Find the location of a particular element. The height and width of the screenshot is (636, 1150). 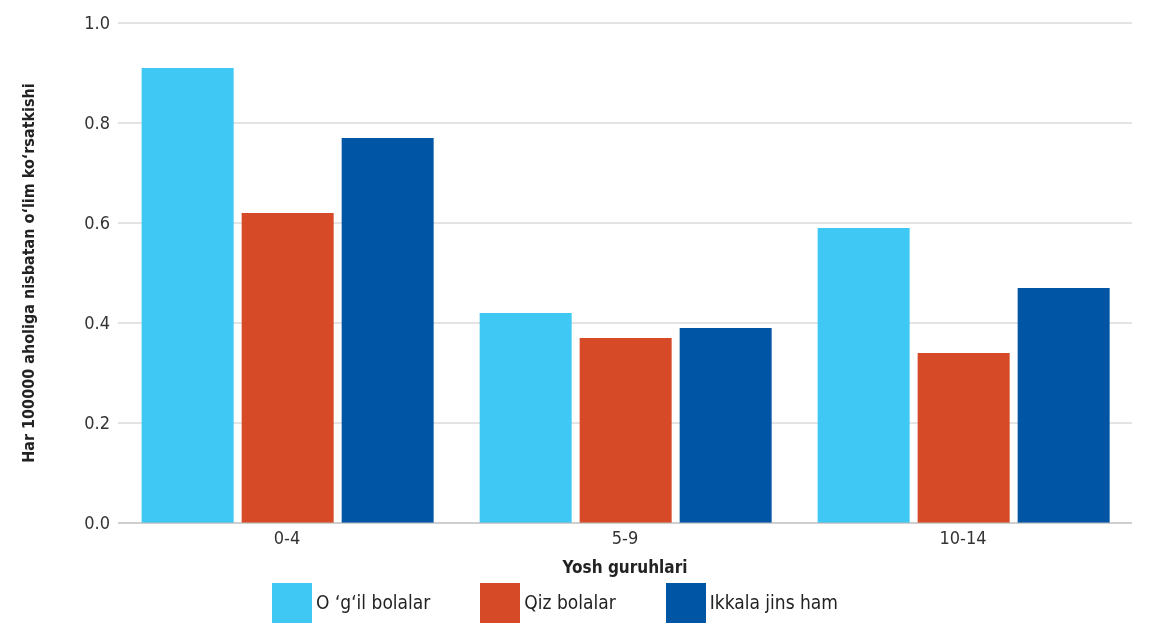

x-axis-title: Yosh guruhlari is located at coordinates (624, 567).